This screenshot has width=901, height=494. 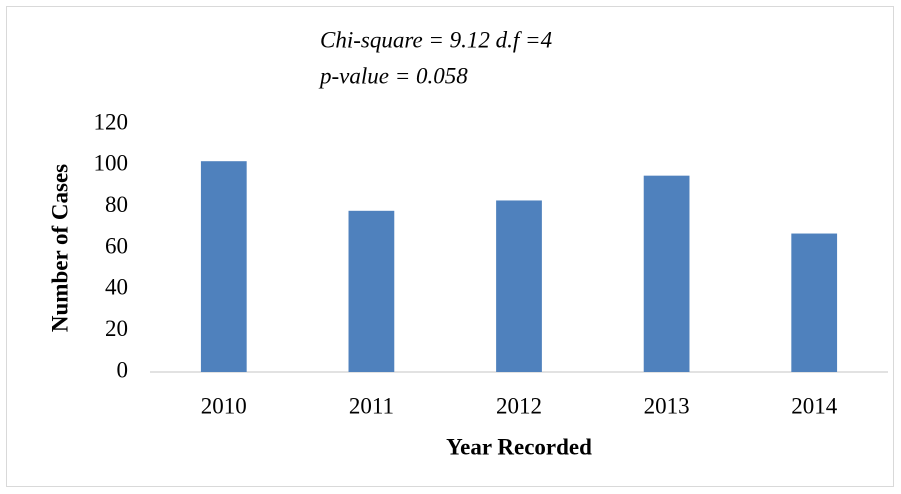 I want to click on y-tick-label: 100, so click(x=111, y=163).